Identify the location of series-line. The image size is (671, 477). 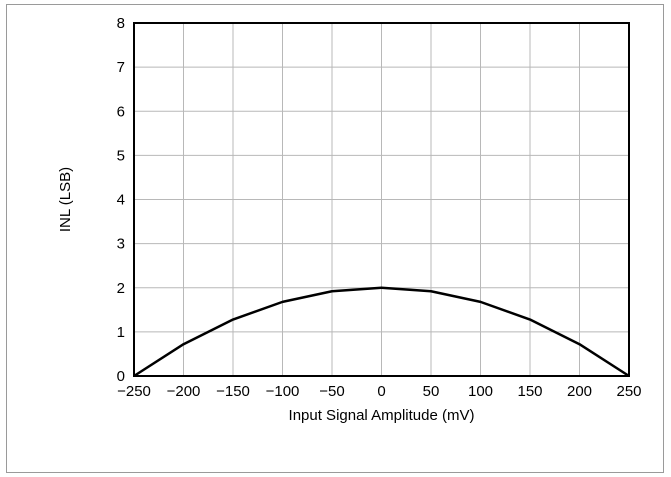
(381, 332).